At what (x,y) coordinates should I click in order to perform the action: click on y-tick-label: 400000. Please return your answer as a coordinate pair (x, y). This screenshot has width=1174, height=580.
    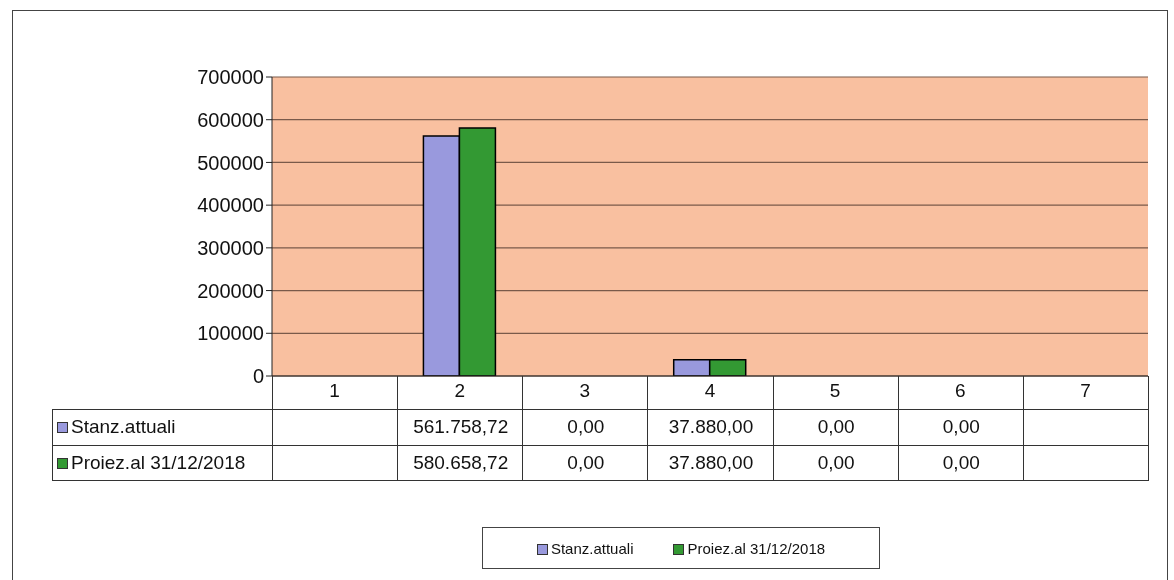
    Looking at the image, I should click on (230, 205).